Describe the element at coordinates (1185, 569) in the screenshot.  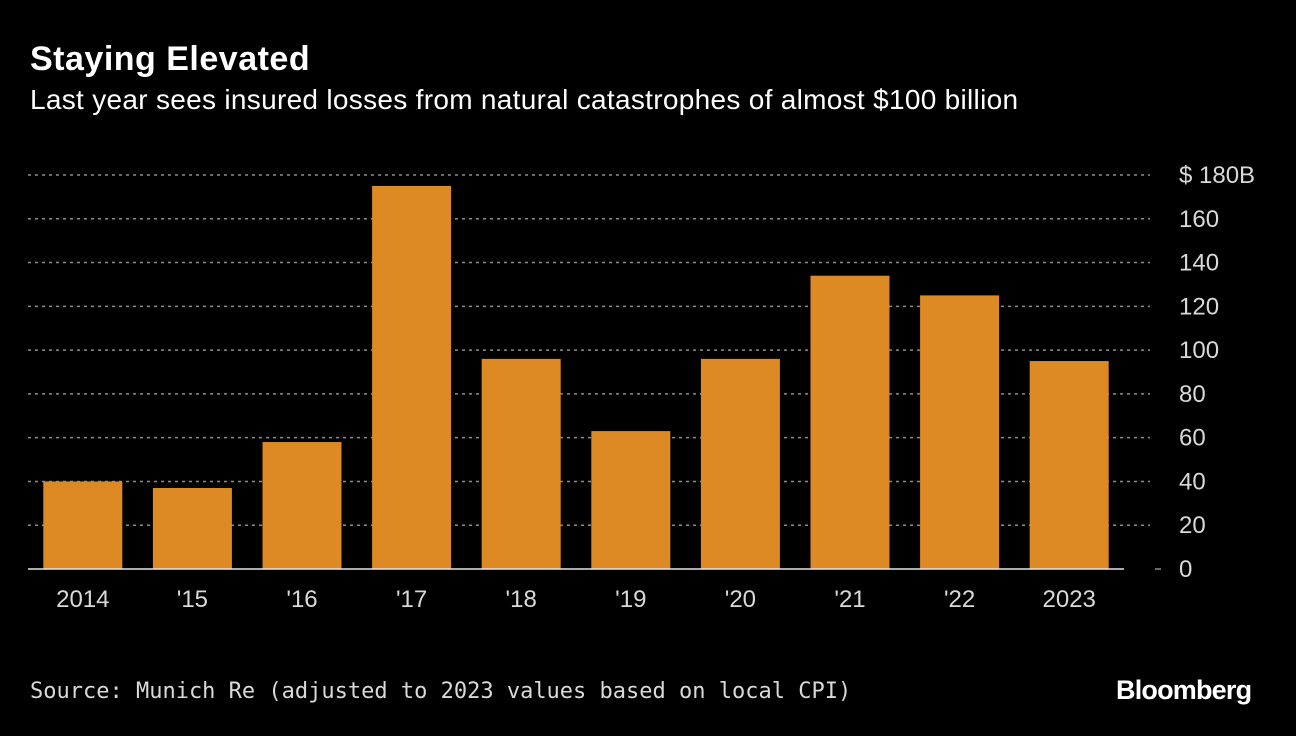
I see `y-tick-label: 0` at that location.